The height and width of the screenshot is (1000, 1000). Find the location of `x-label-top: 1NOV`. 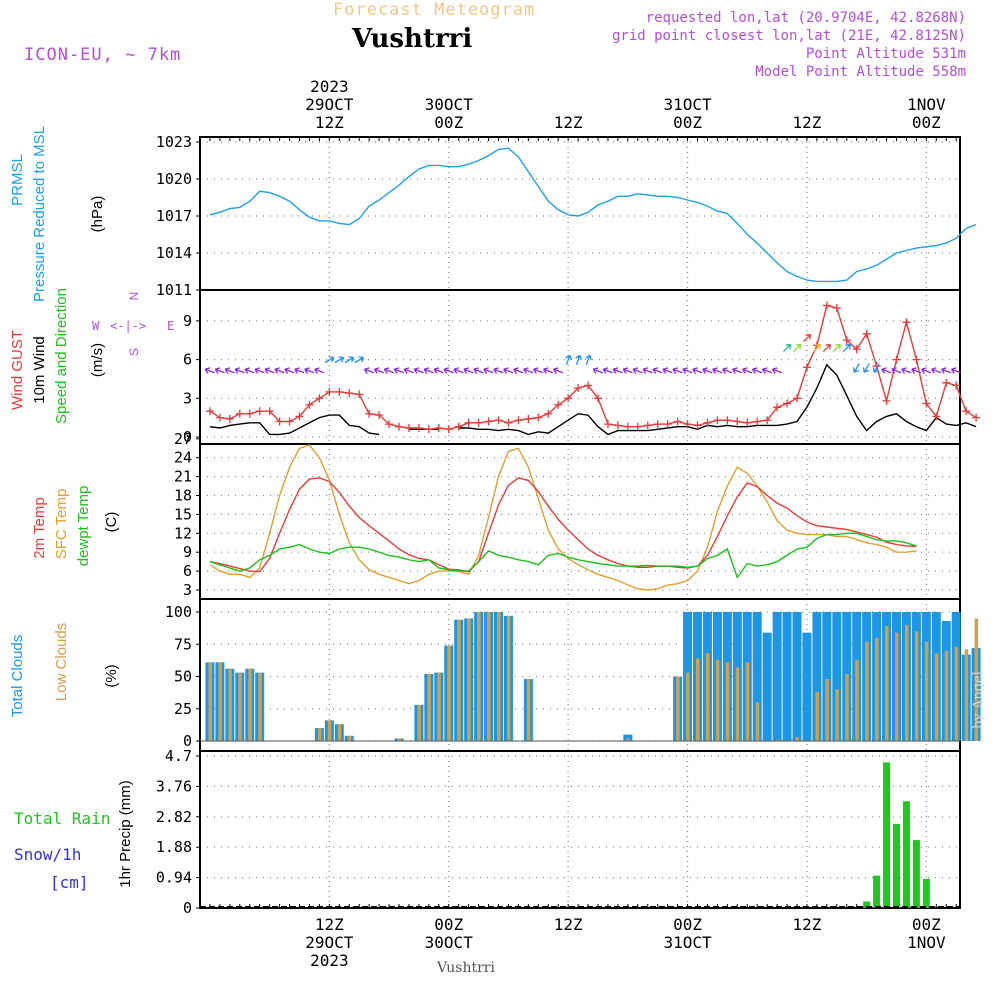

x-label-top: 1NOV is located at coordinates (926, 104).